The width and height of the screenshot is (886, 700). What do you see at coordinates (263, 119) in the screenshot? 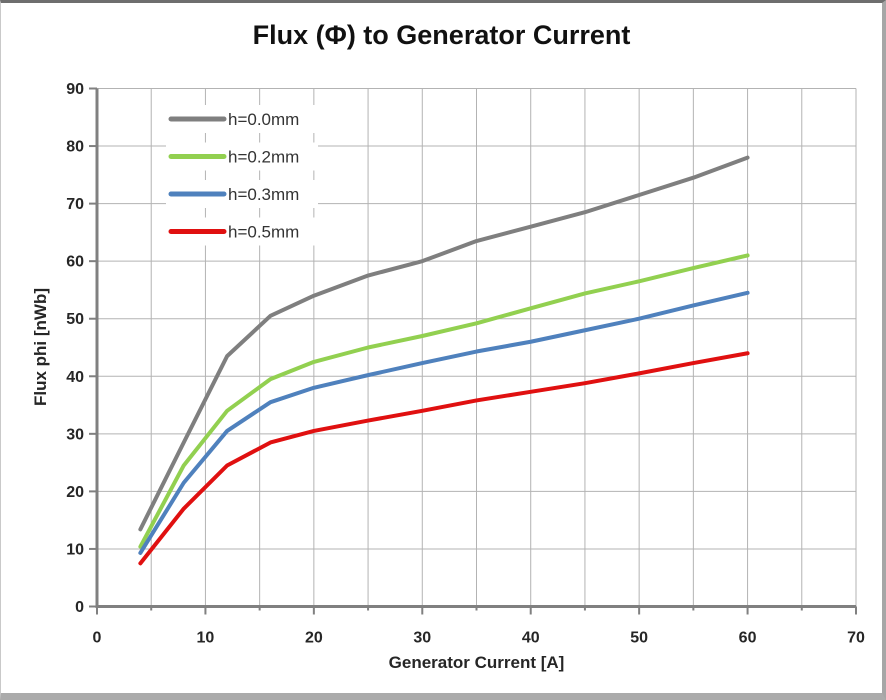
I see `legend-label-h-0.0mm: h=0.0mm` at bounding box center [263, 119].